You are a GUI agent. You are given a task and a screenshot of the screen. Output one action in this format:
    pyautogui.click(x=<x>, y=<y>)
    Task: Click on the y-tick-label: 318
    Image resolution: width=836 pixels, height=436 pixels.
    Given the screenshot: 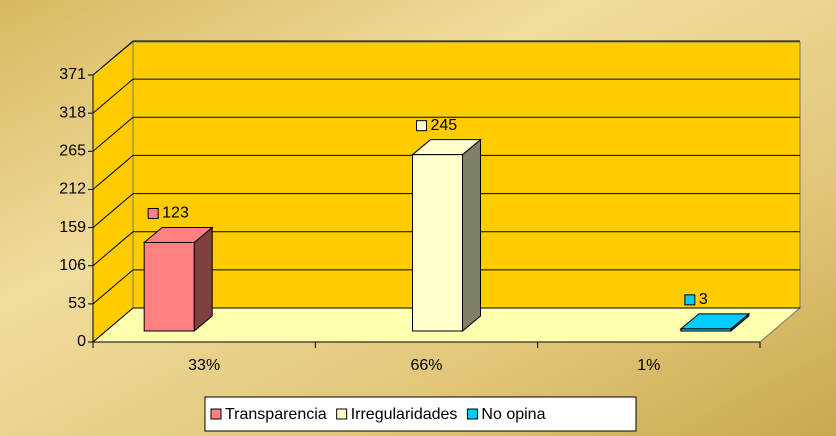 What is the action you would take?
    pyautogui.click(x=72, y=112)
    